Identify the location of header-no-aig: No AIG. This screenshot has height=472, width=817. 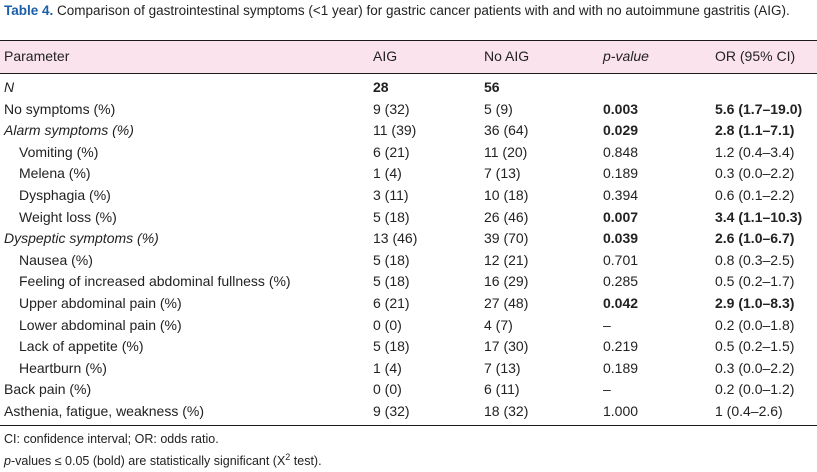
(507, 56).